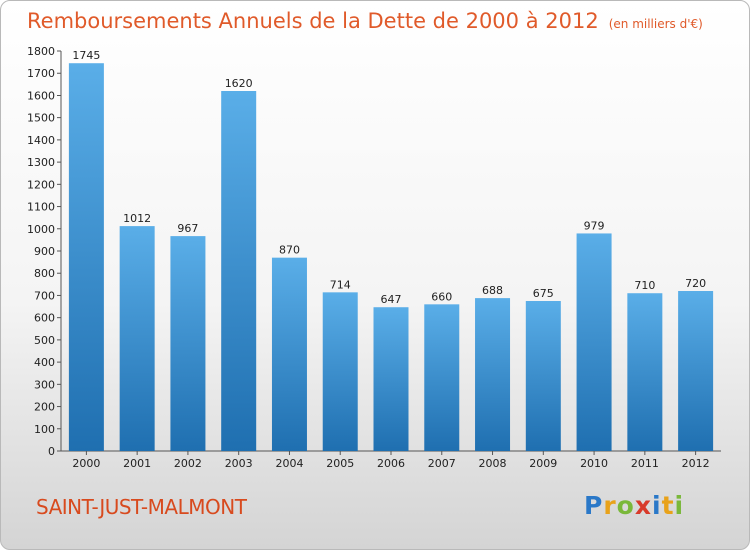 The height and width of the screenshot is (550, 750). I want to click on x-tick-label: 2012, so click(696, 463).